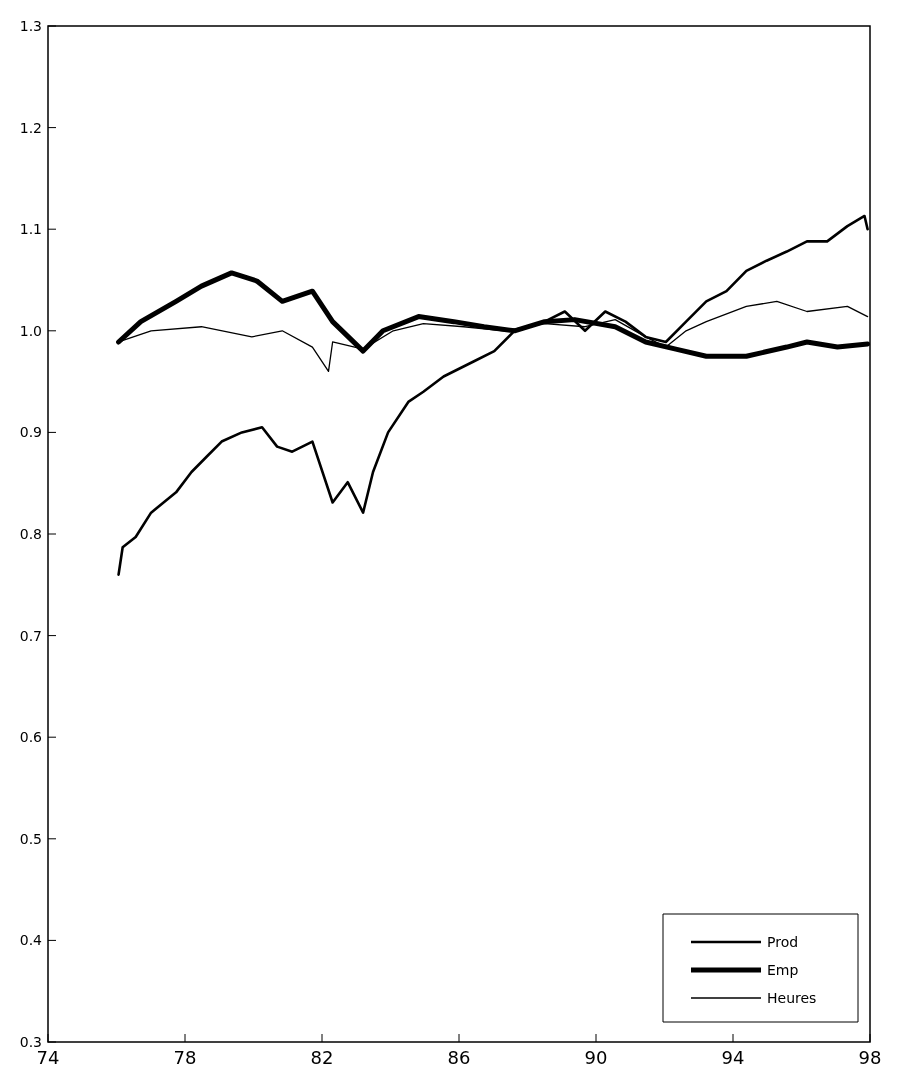  Describe the element at coordinates (783, 942) in the screenshot. I see `legend-label: Prod` at that location.